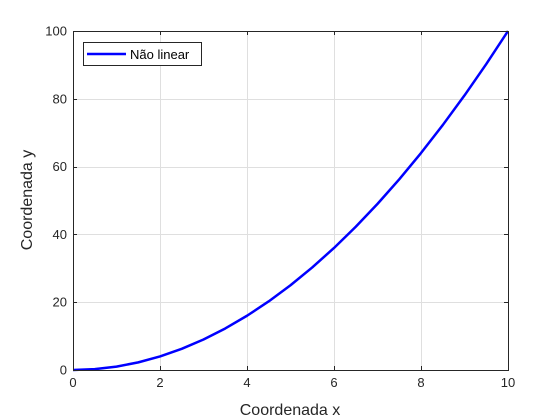  I want to click on legend: Não linear, so click(142, 54).